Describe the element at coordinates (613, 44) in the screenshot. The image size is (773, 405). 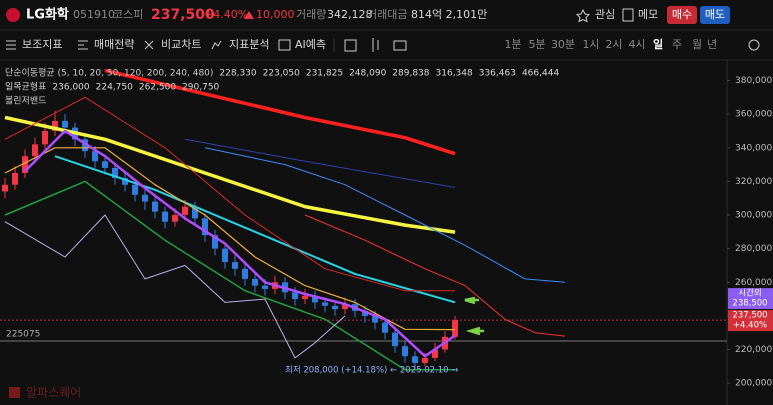
I see `timeframe: 2시` at that location.